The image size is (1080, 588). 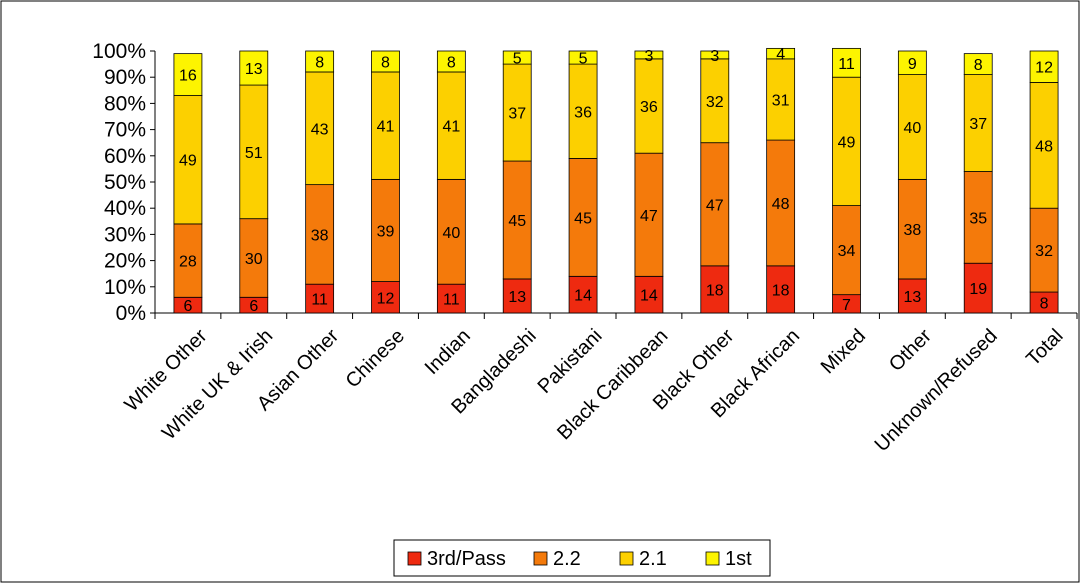 What do you see at coordinates (125, 156) in the screenshot?
I see `y-tick-label: 60%` at bounding box center [125, 156].